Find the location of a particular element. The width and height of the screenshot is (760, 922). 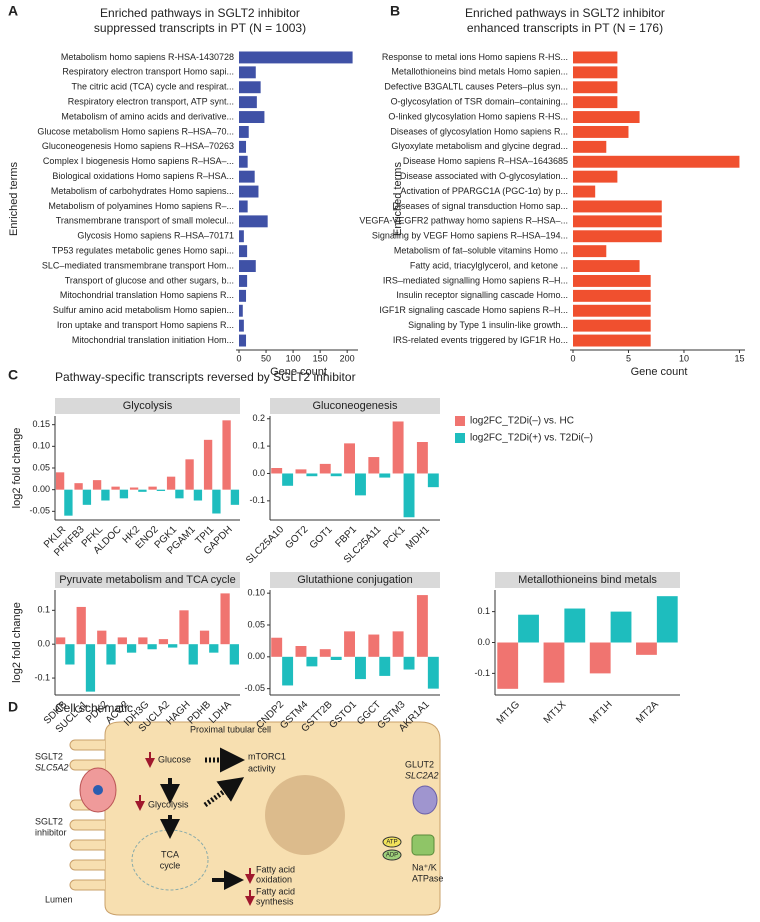

legend-label: log2FC_T2Di(+) vs. T2Di(–) is located at coordinates (531, 438).